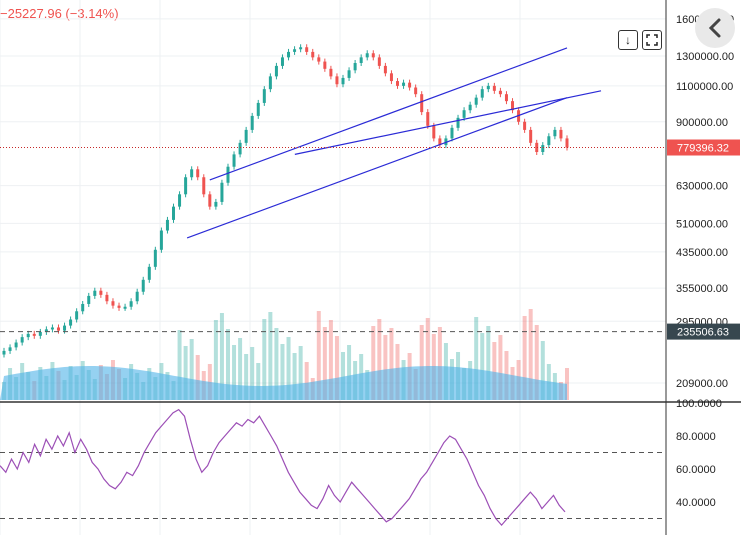  I want to click on channel-upper-line, so click(388, 114).